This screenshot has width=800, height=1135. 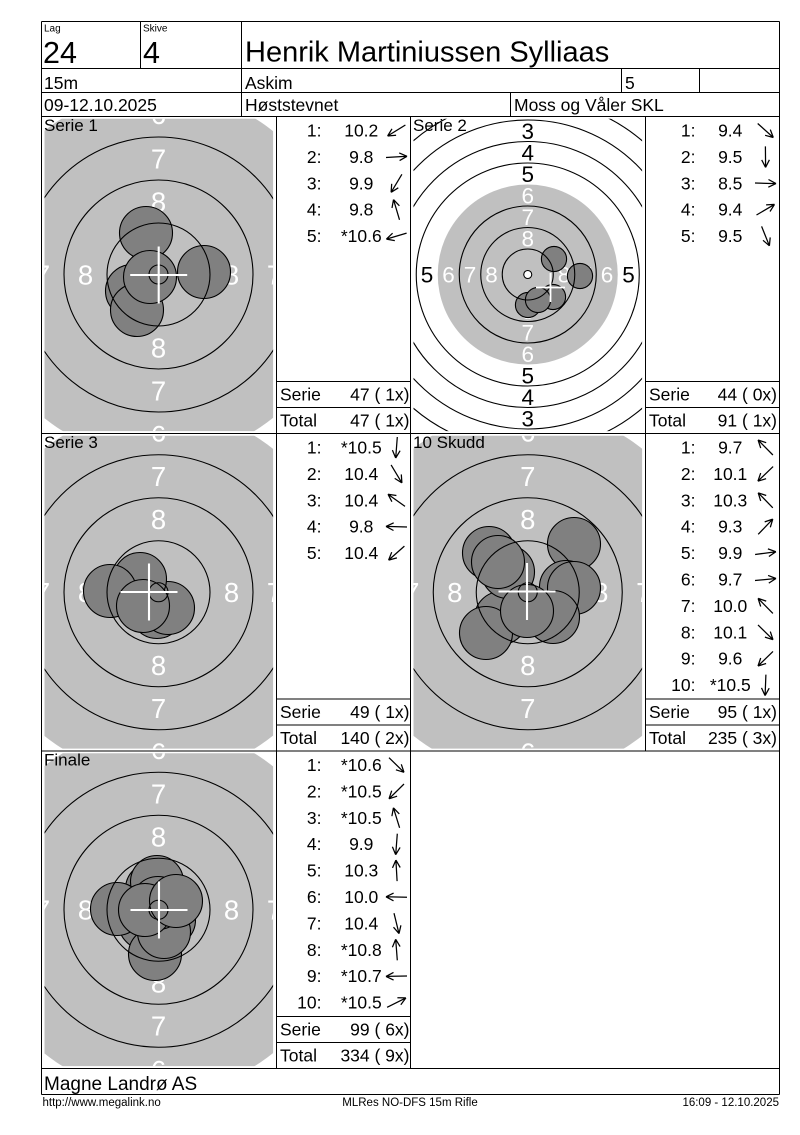 What do you see at coordinates (688, 632) in the screenshot?
I see `svg-text: 8:` at bounding box center [688, 632].